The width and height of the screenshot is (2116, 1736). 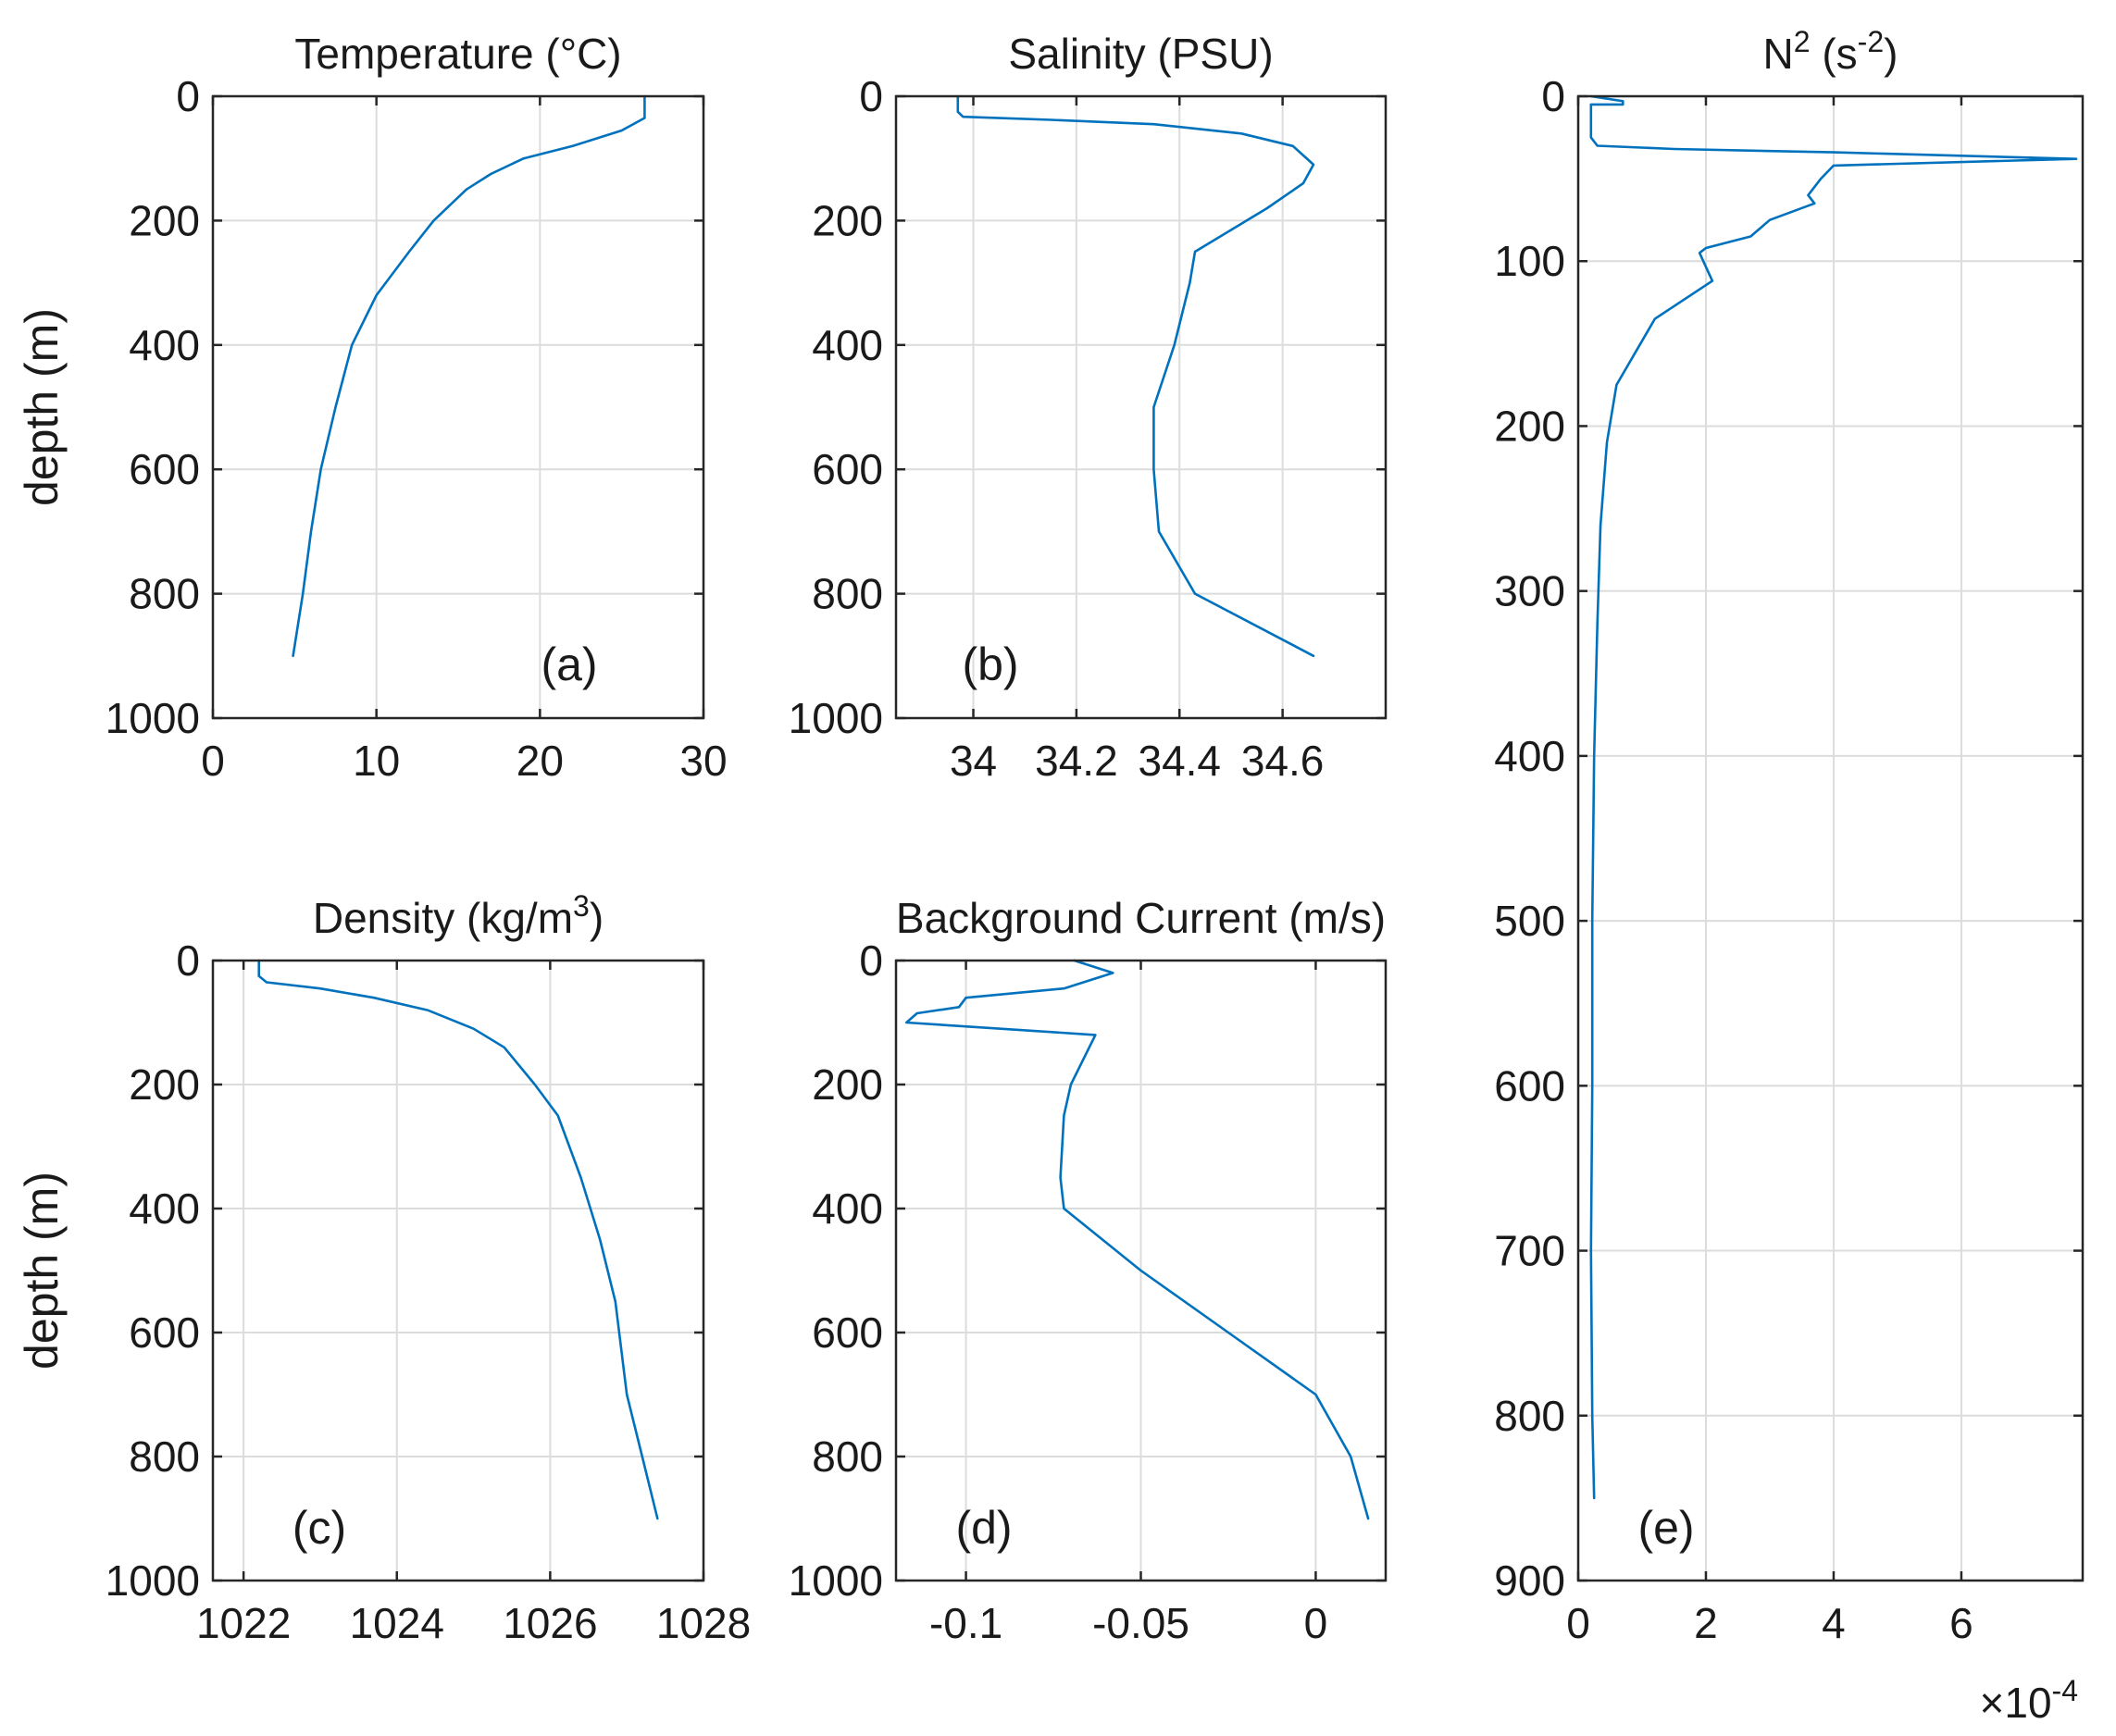 I want to click on x-tick-label: 10, so click(x=376, y=761).